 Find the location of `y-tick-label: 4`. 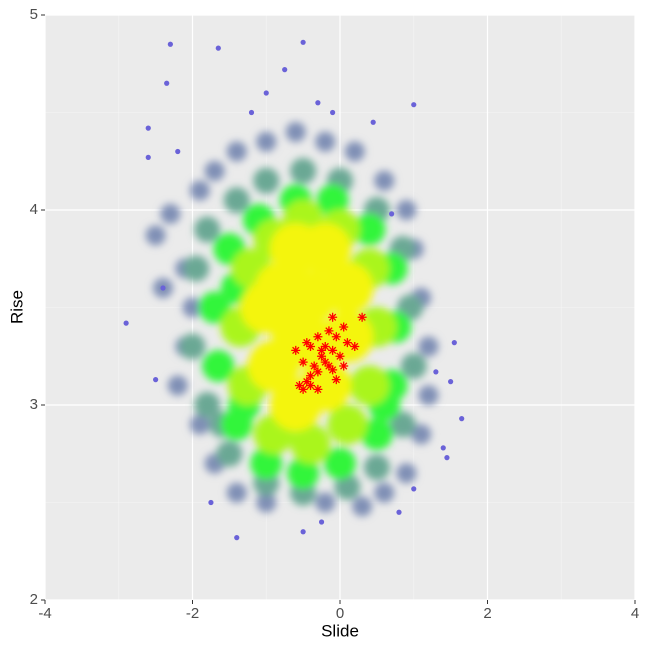

y-tick-label: 4 is located at coordinates (34, 209).